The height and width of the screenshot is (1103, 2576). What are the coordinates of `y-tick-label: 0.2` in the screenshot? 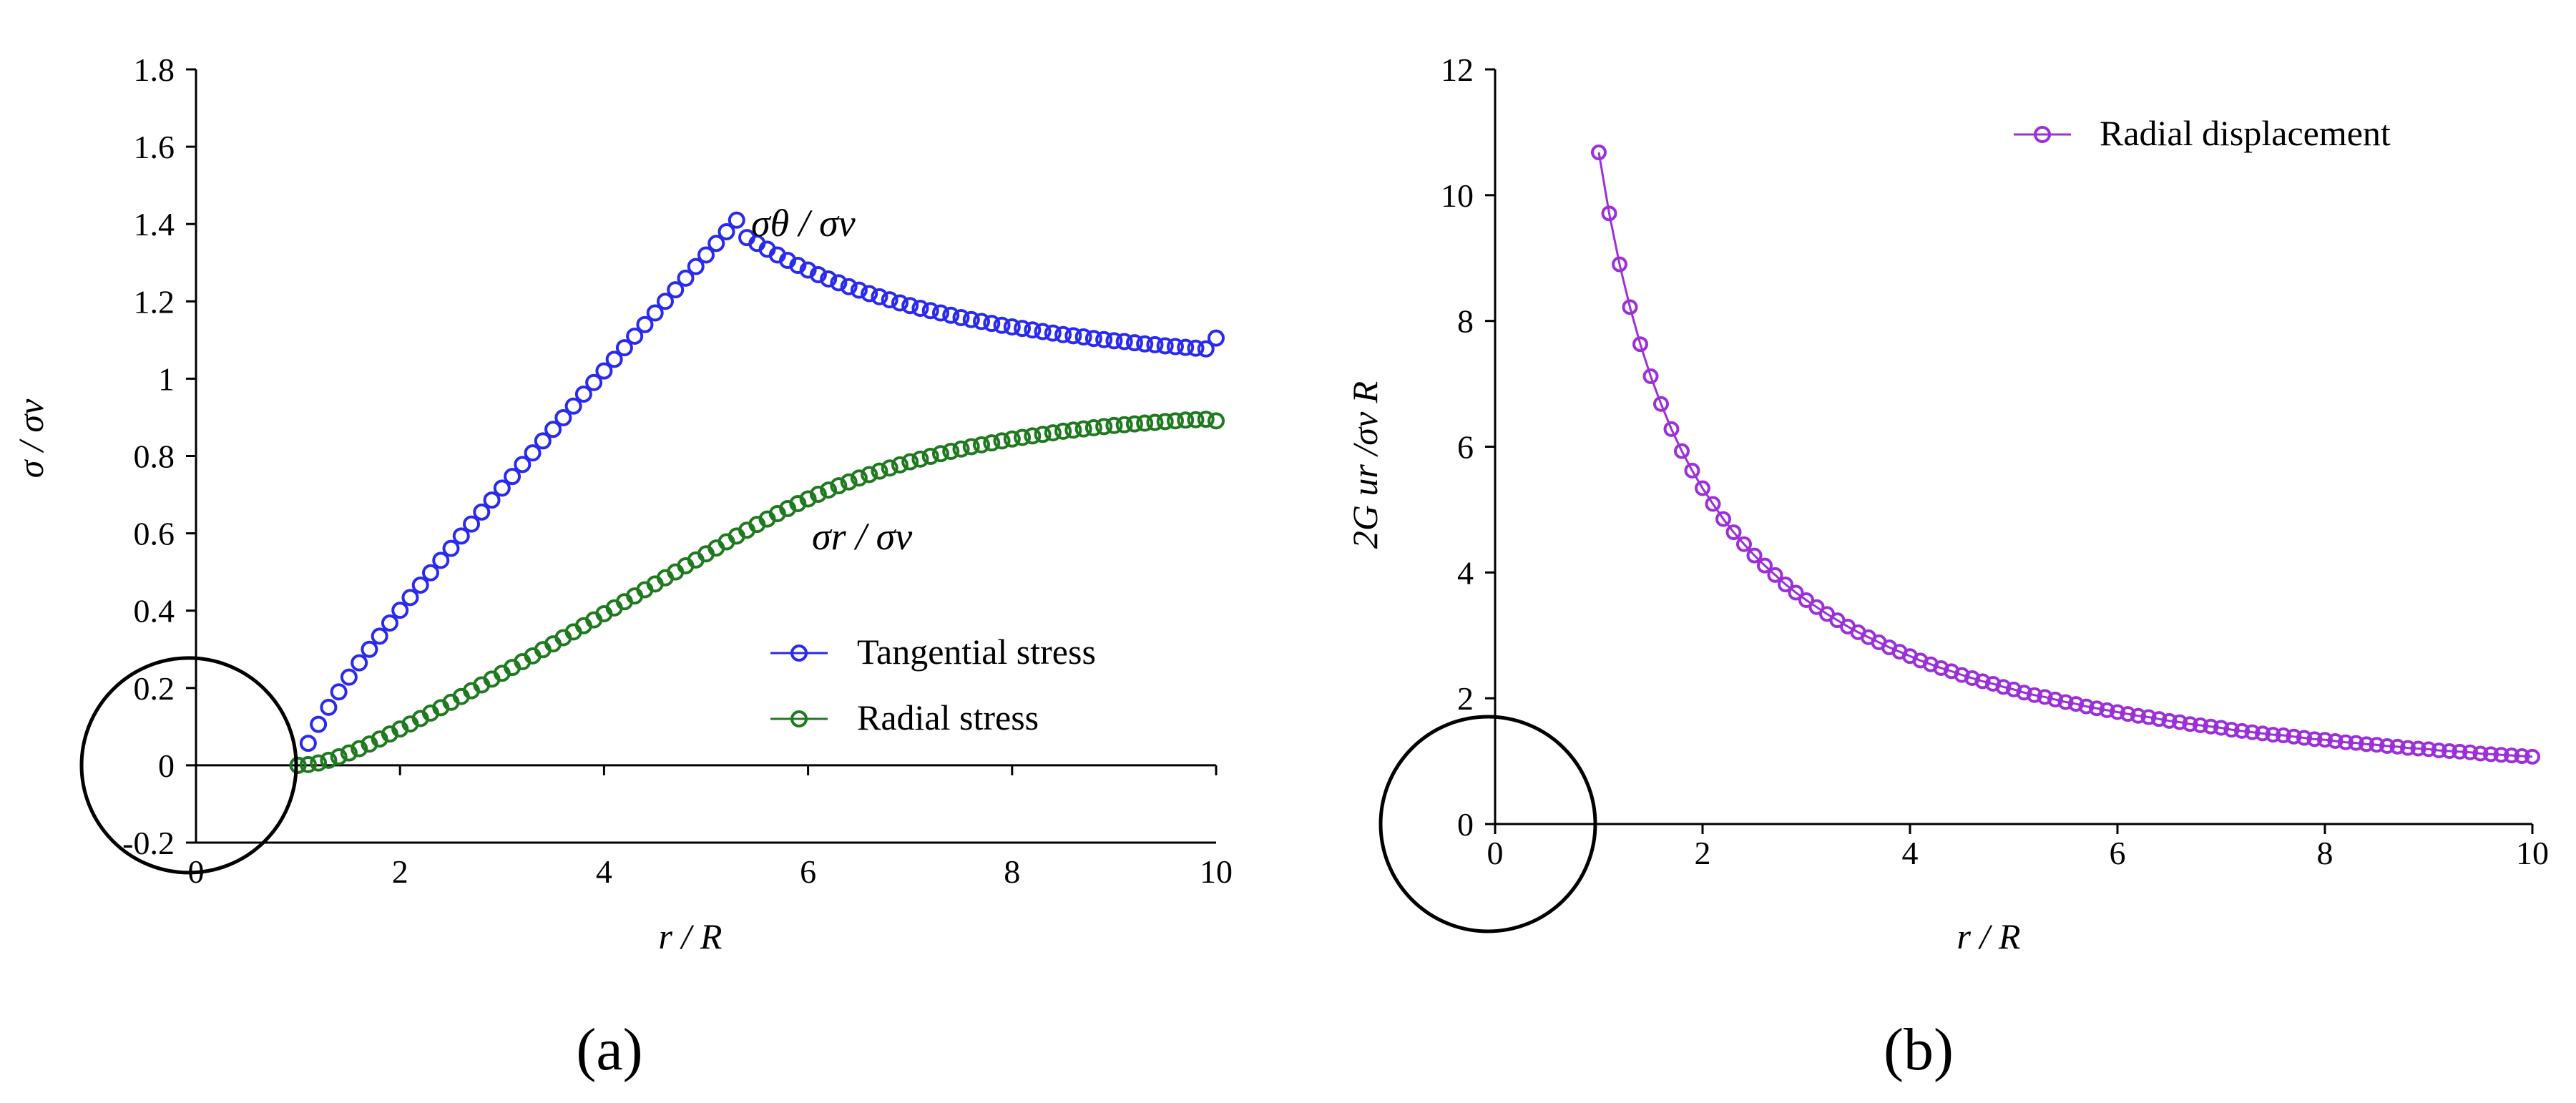 It's located at (154, 689).